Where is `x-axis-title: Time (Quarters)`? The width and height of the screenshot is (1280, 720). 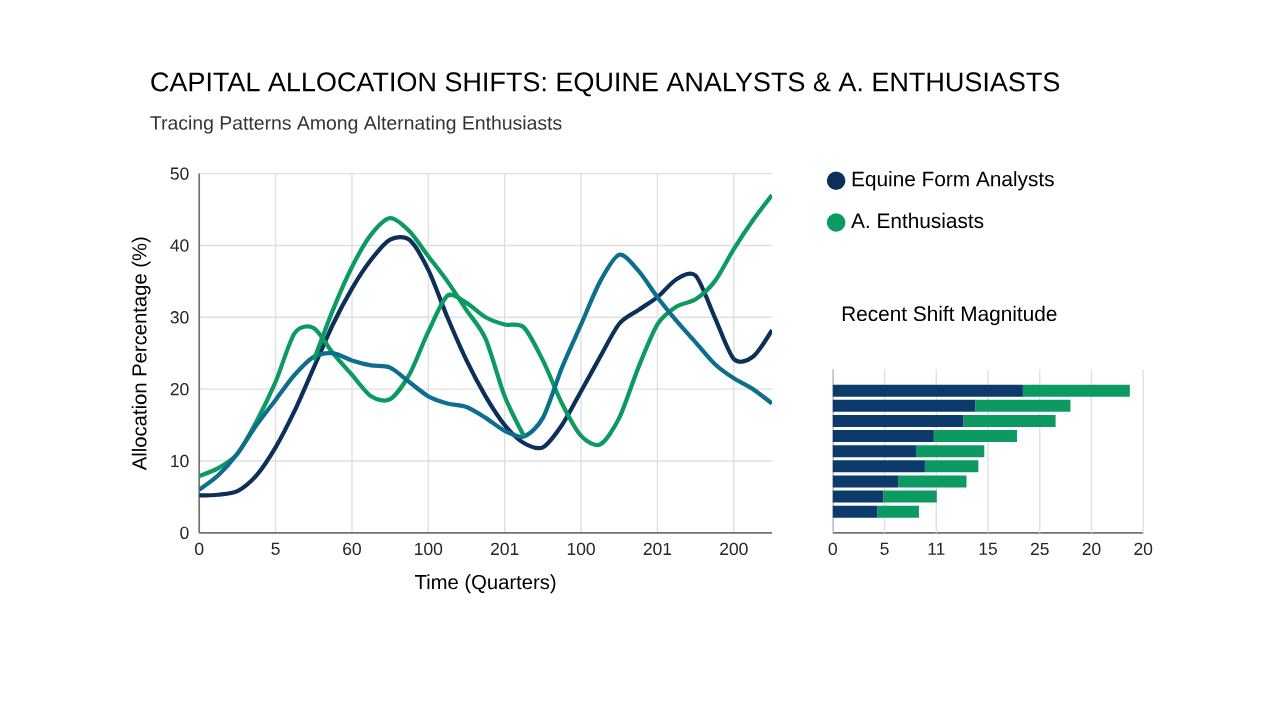
x-axis-title: Time (Quarters) is located at coordinates (485, 584).